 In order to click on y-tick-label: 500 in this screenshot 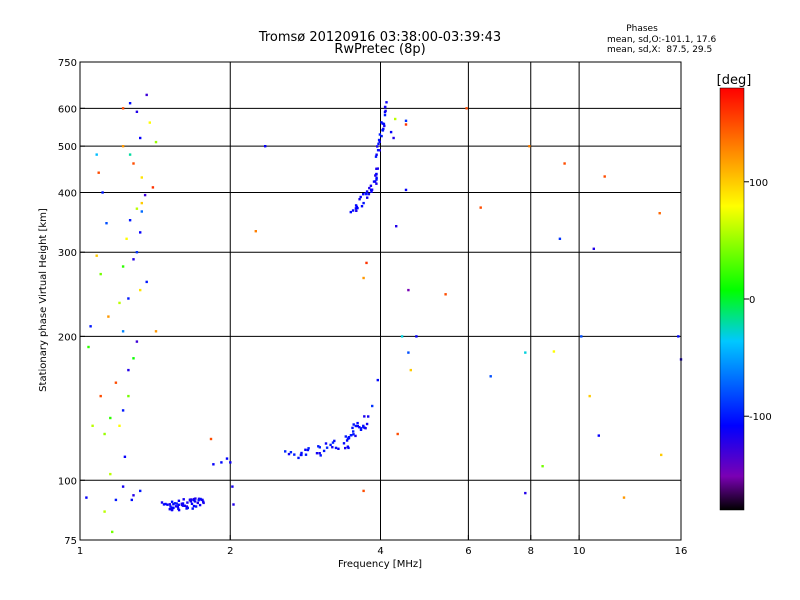, I will do `click(67, 147)`.